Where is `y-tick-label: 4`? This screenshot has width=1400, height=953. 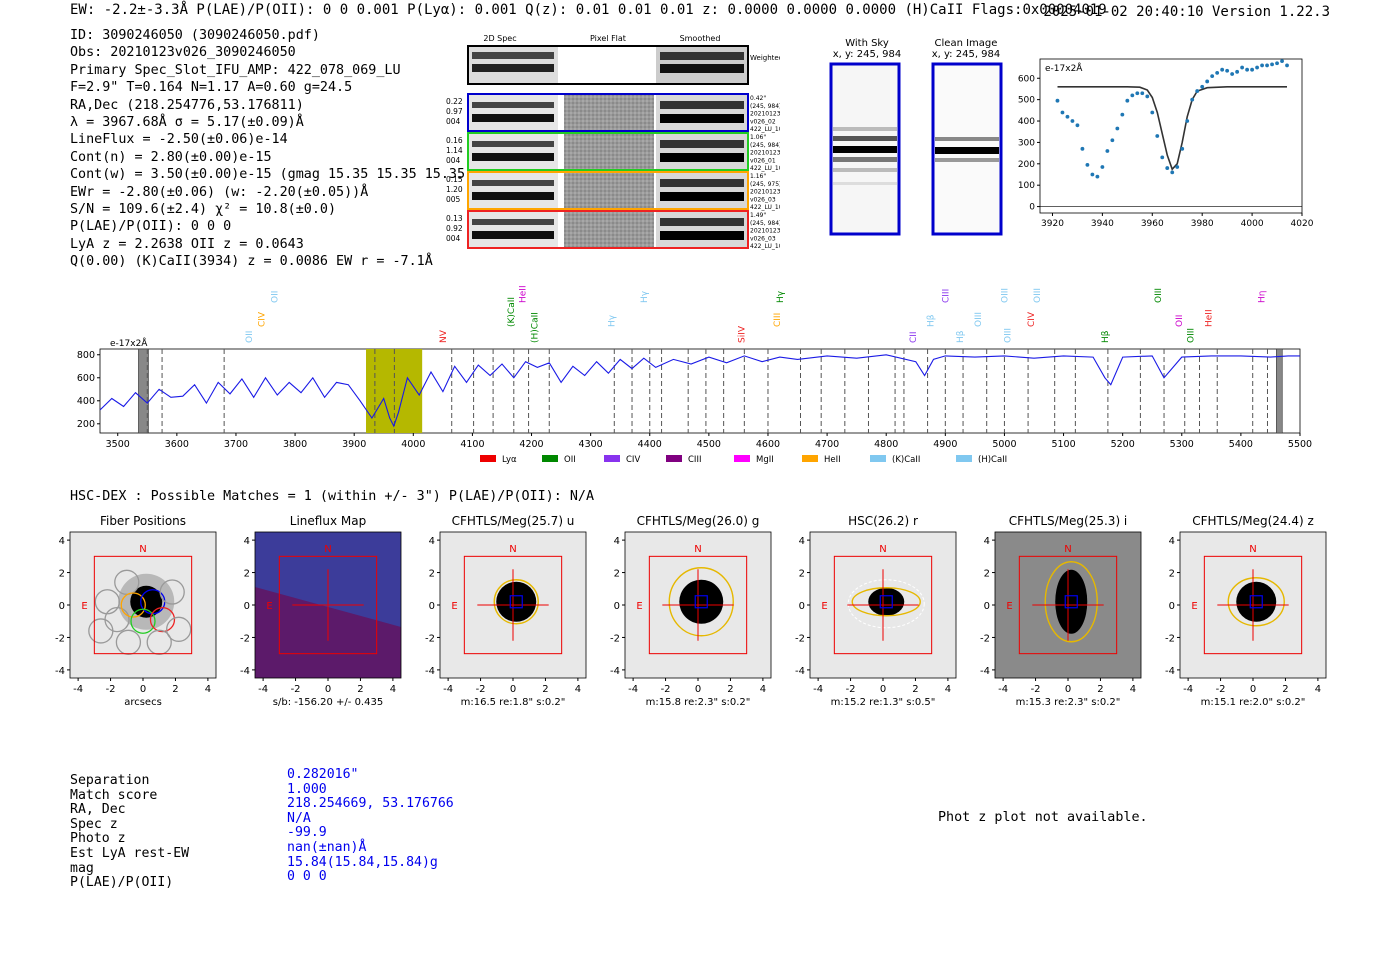
y-tick-label: 4 is located at coordinates (62, 541).